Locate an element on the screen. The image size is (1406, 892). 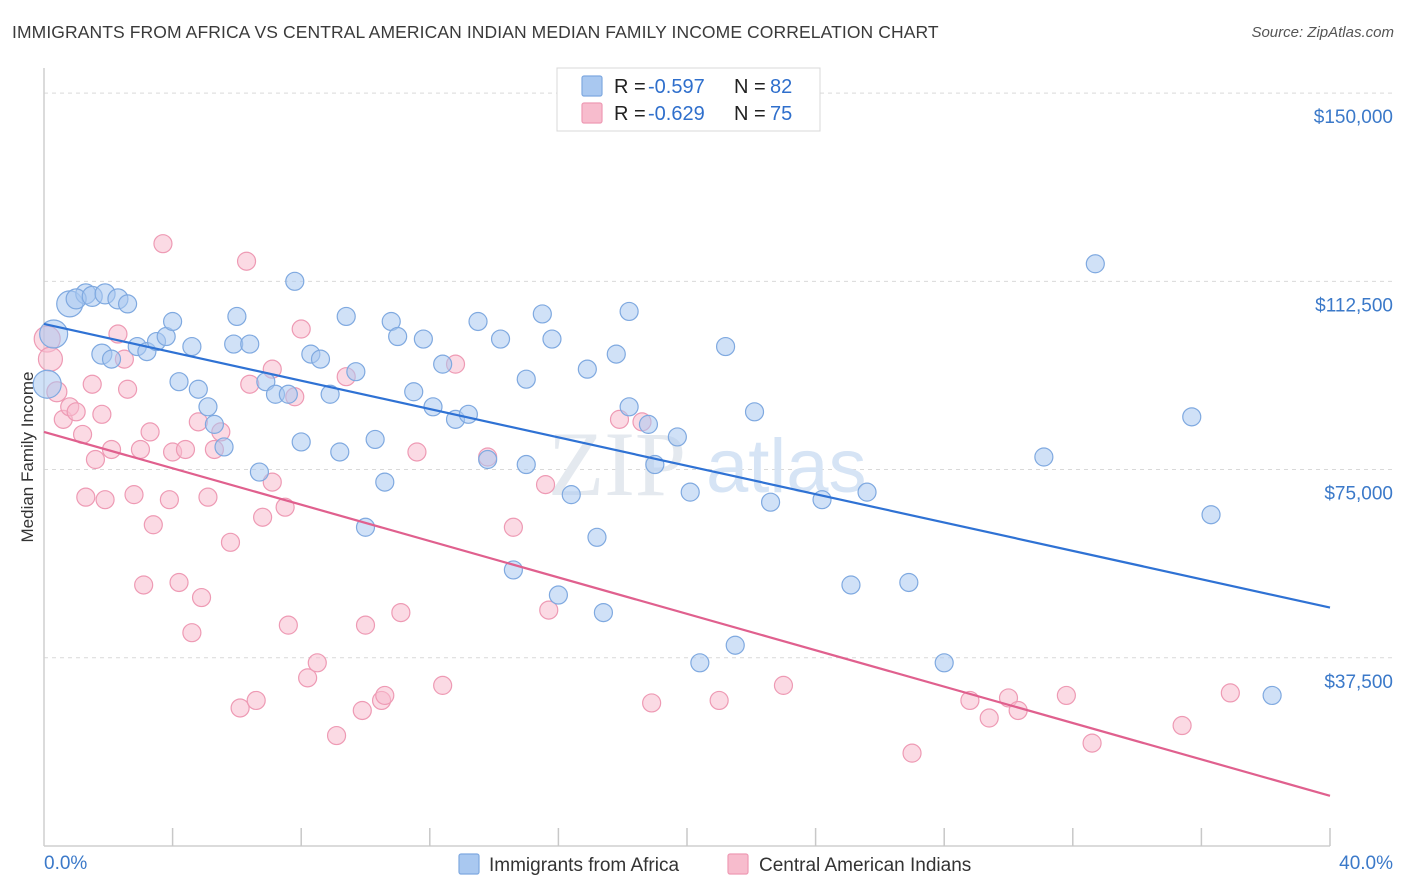
series-legend-swatch-pink is located at coordinates (738, 864).